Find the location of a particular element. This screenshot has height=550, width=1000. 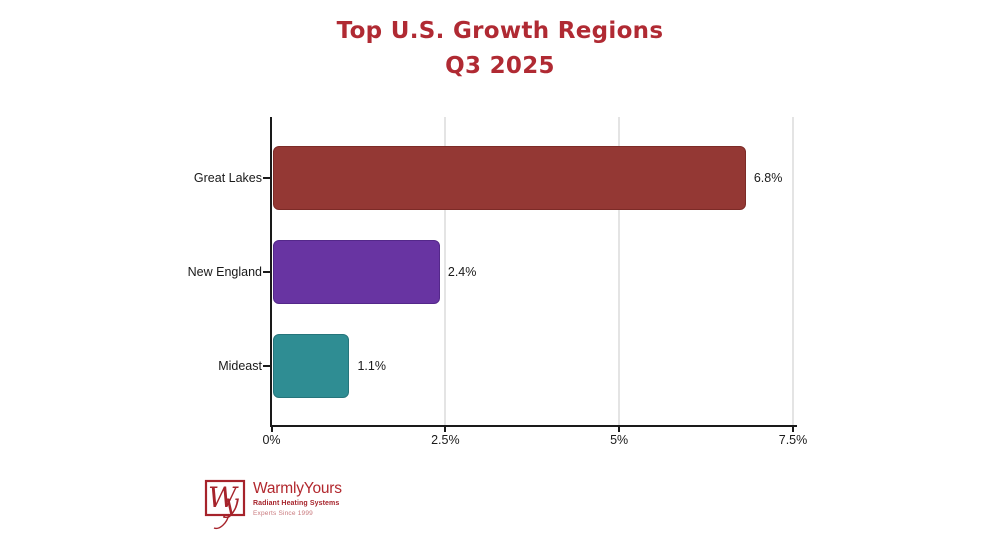

chart-title-line1: Top U.S. Growth Regions is located at coordinates (500, 31).